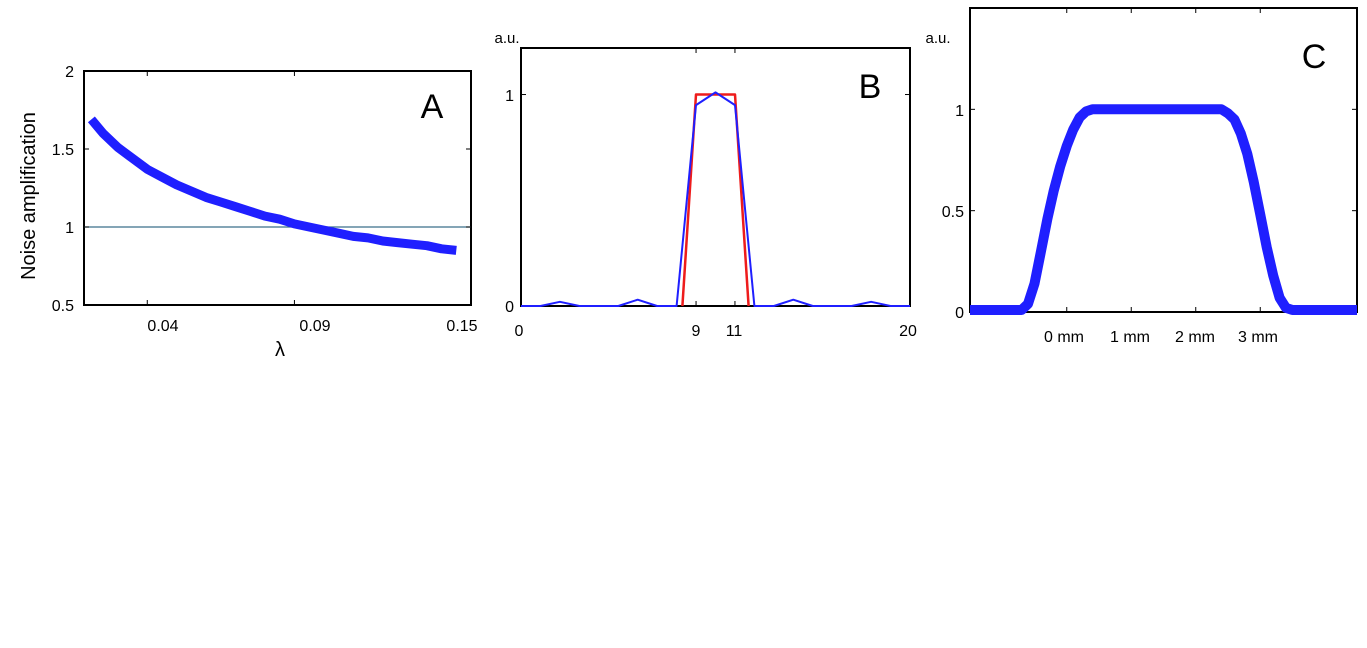 This screenshot has height=648, width=1367. What do you see at coordinates (509, 307) in the screenshot?
I see `panel-b-y-tick-label: 0` at bounding box center [509, 307].